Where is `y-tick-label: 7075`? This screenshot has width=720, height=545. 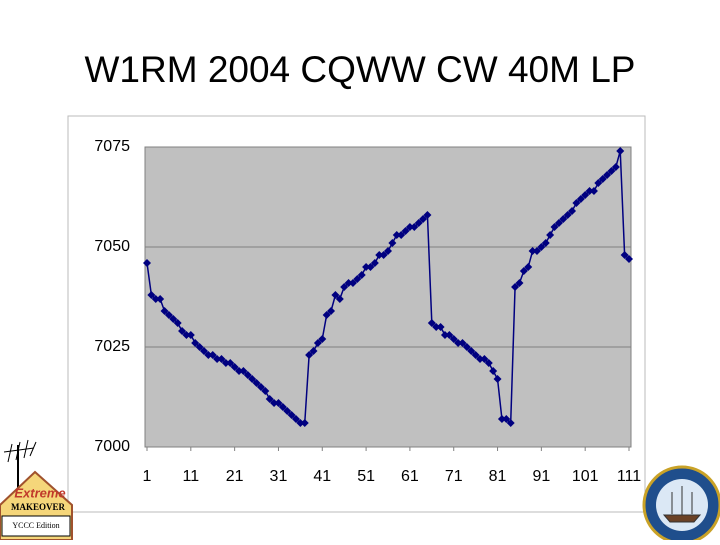
y-tick-label: 7075 is located at coordinates (112, 146).